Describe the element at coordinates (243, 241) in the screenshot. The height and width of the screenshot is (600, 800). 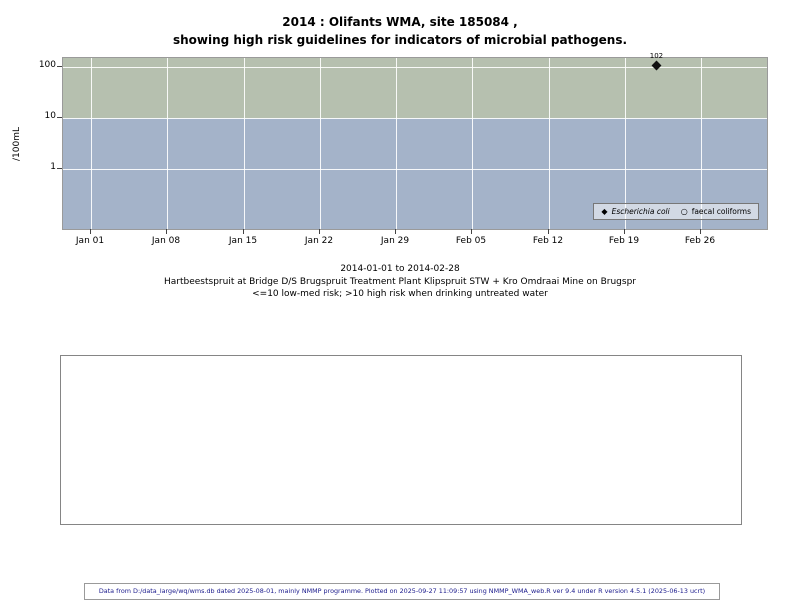
I see `x-tick-label: Jan 15` at that location.